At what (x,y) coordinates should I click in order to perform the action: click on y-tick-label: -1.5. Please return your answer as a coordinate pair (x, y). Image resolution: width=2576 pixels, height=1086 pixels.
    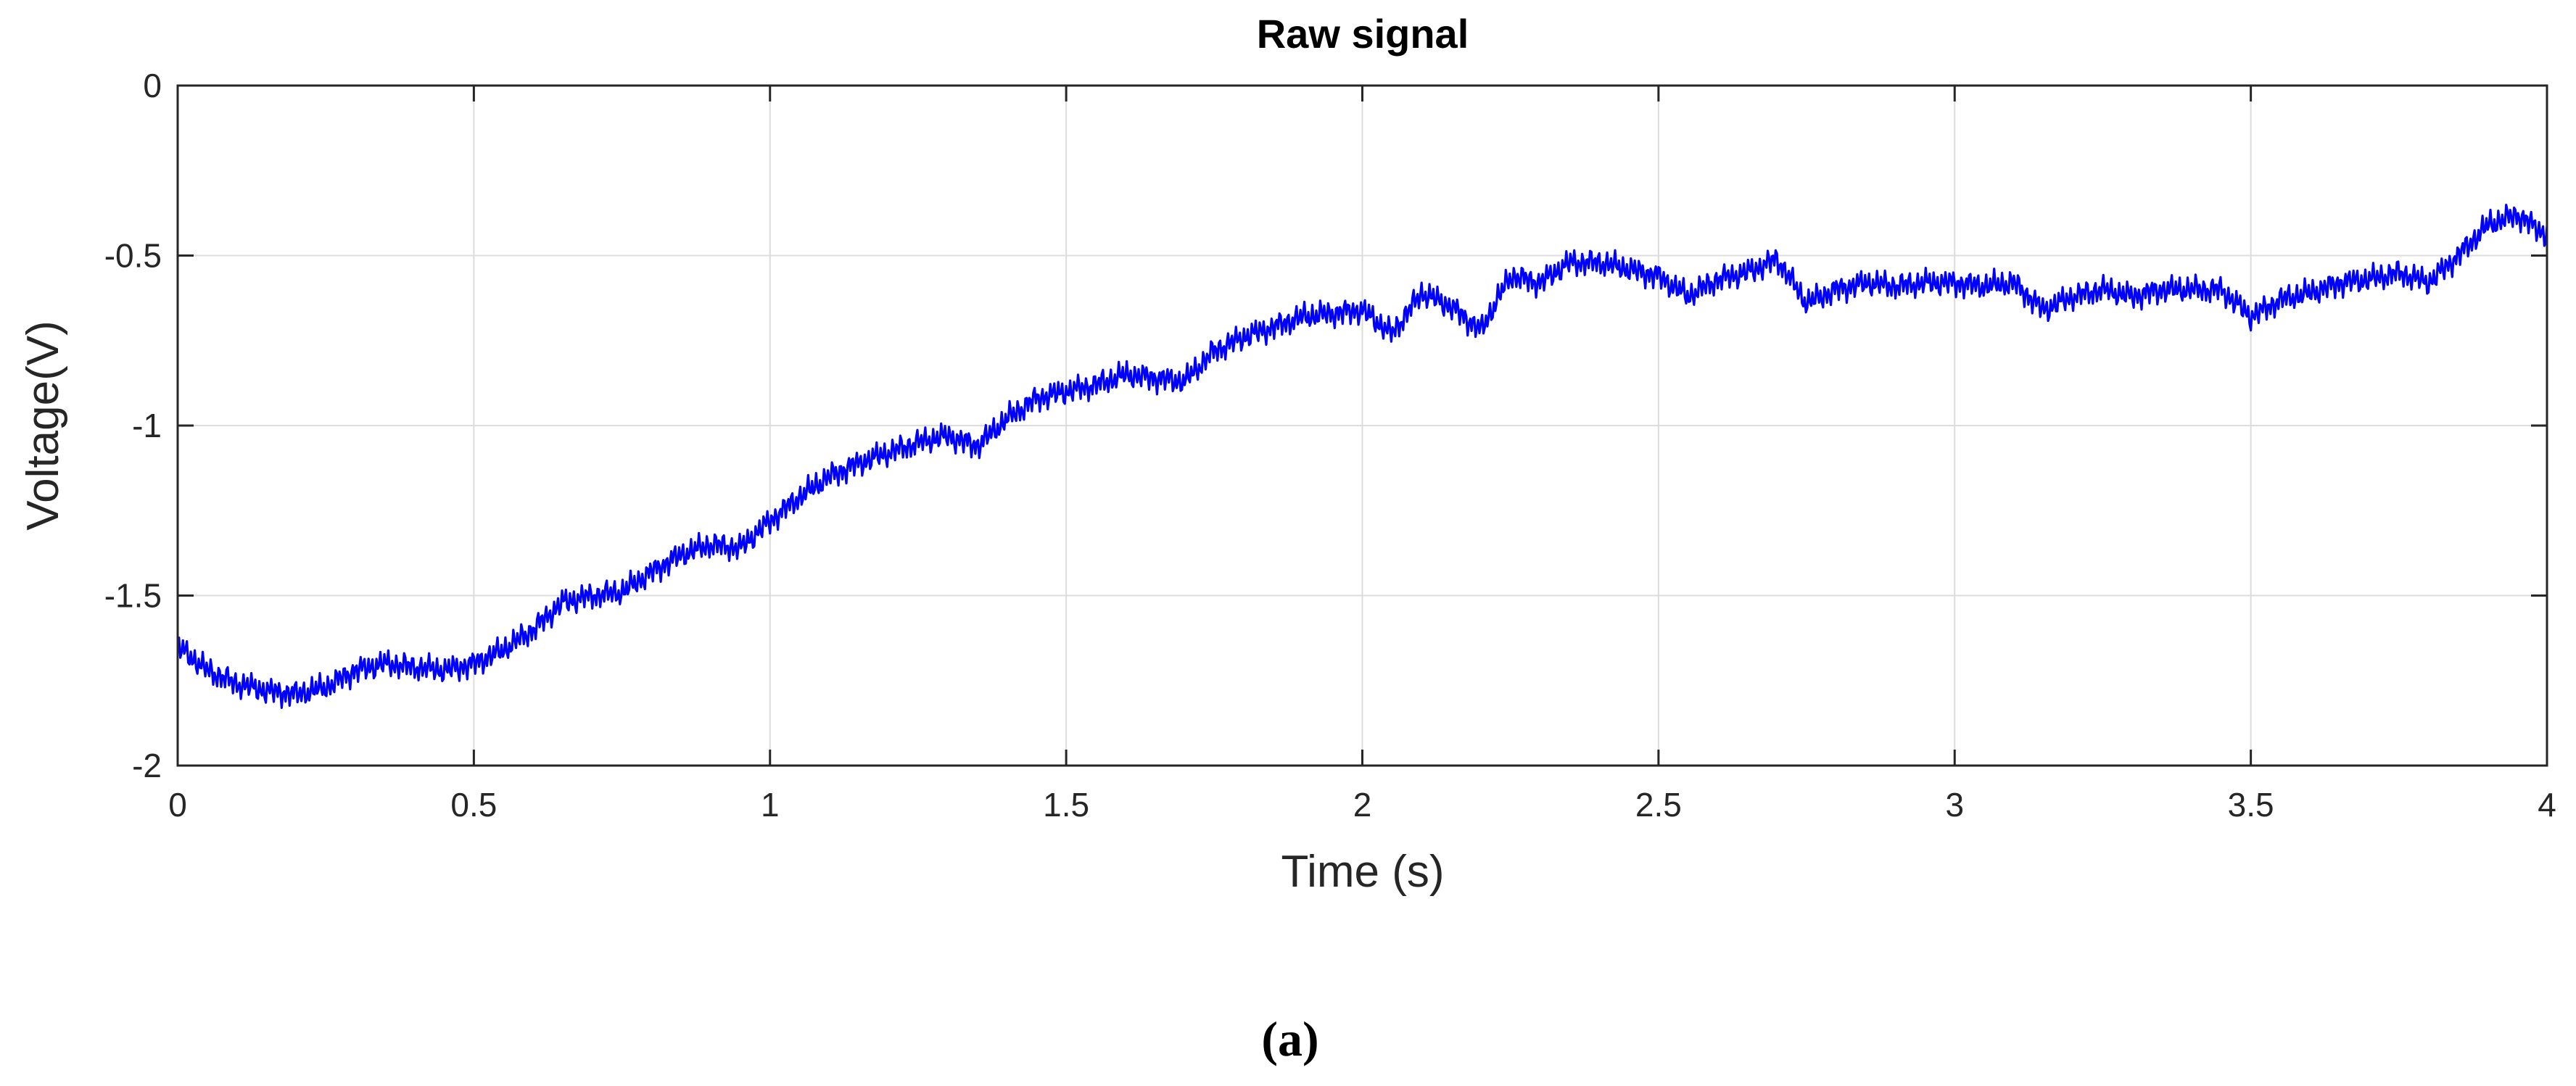
    Looking at the image, I should click on (133, 596).